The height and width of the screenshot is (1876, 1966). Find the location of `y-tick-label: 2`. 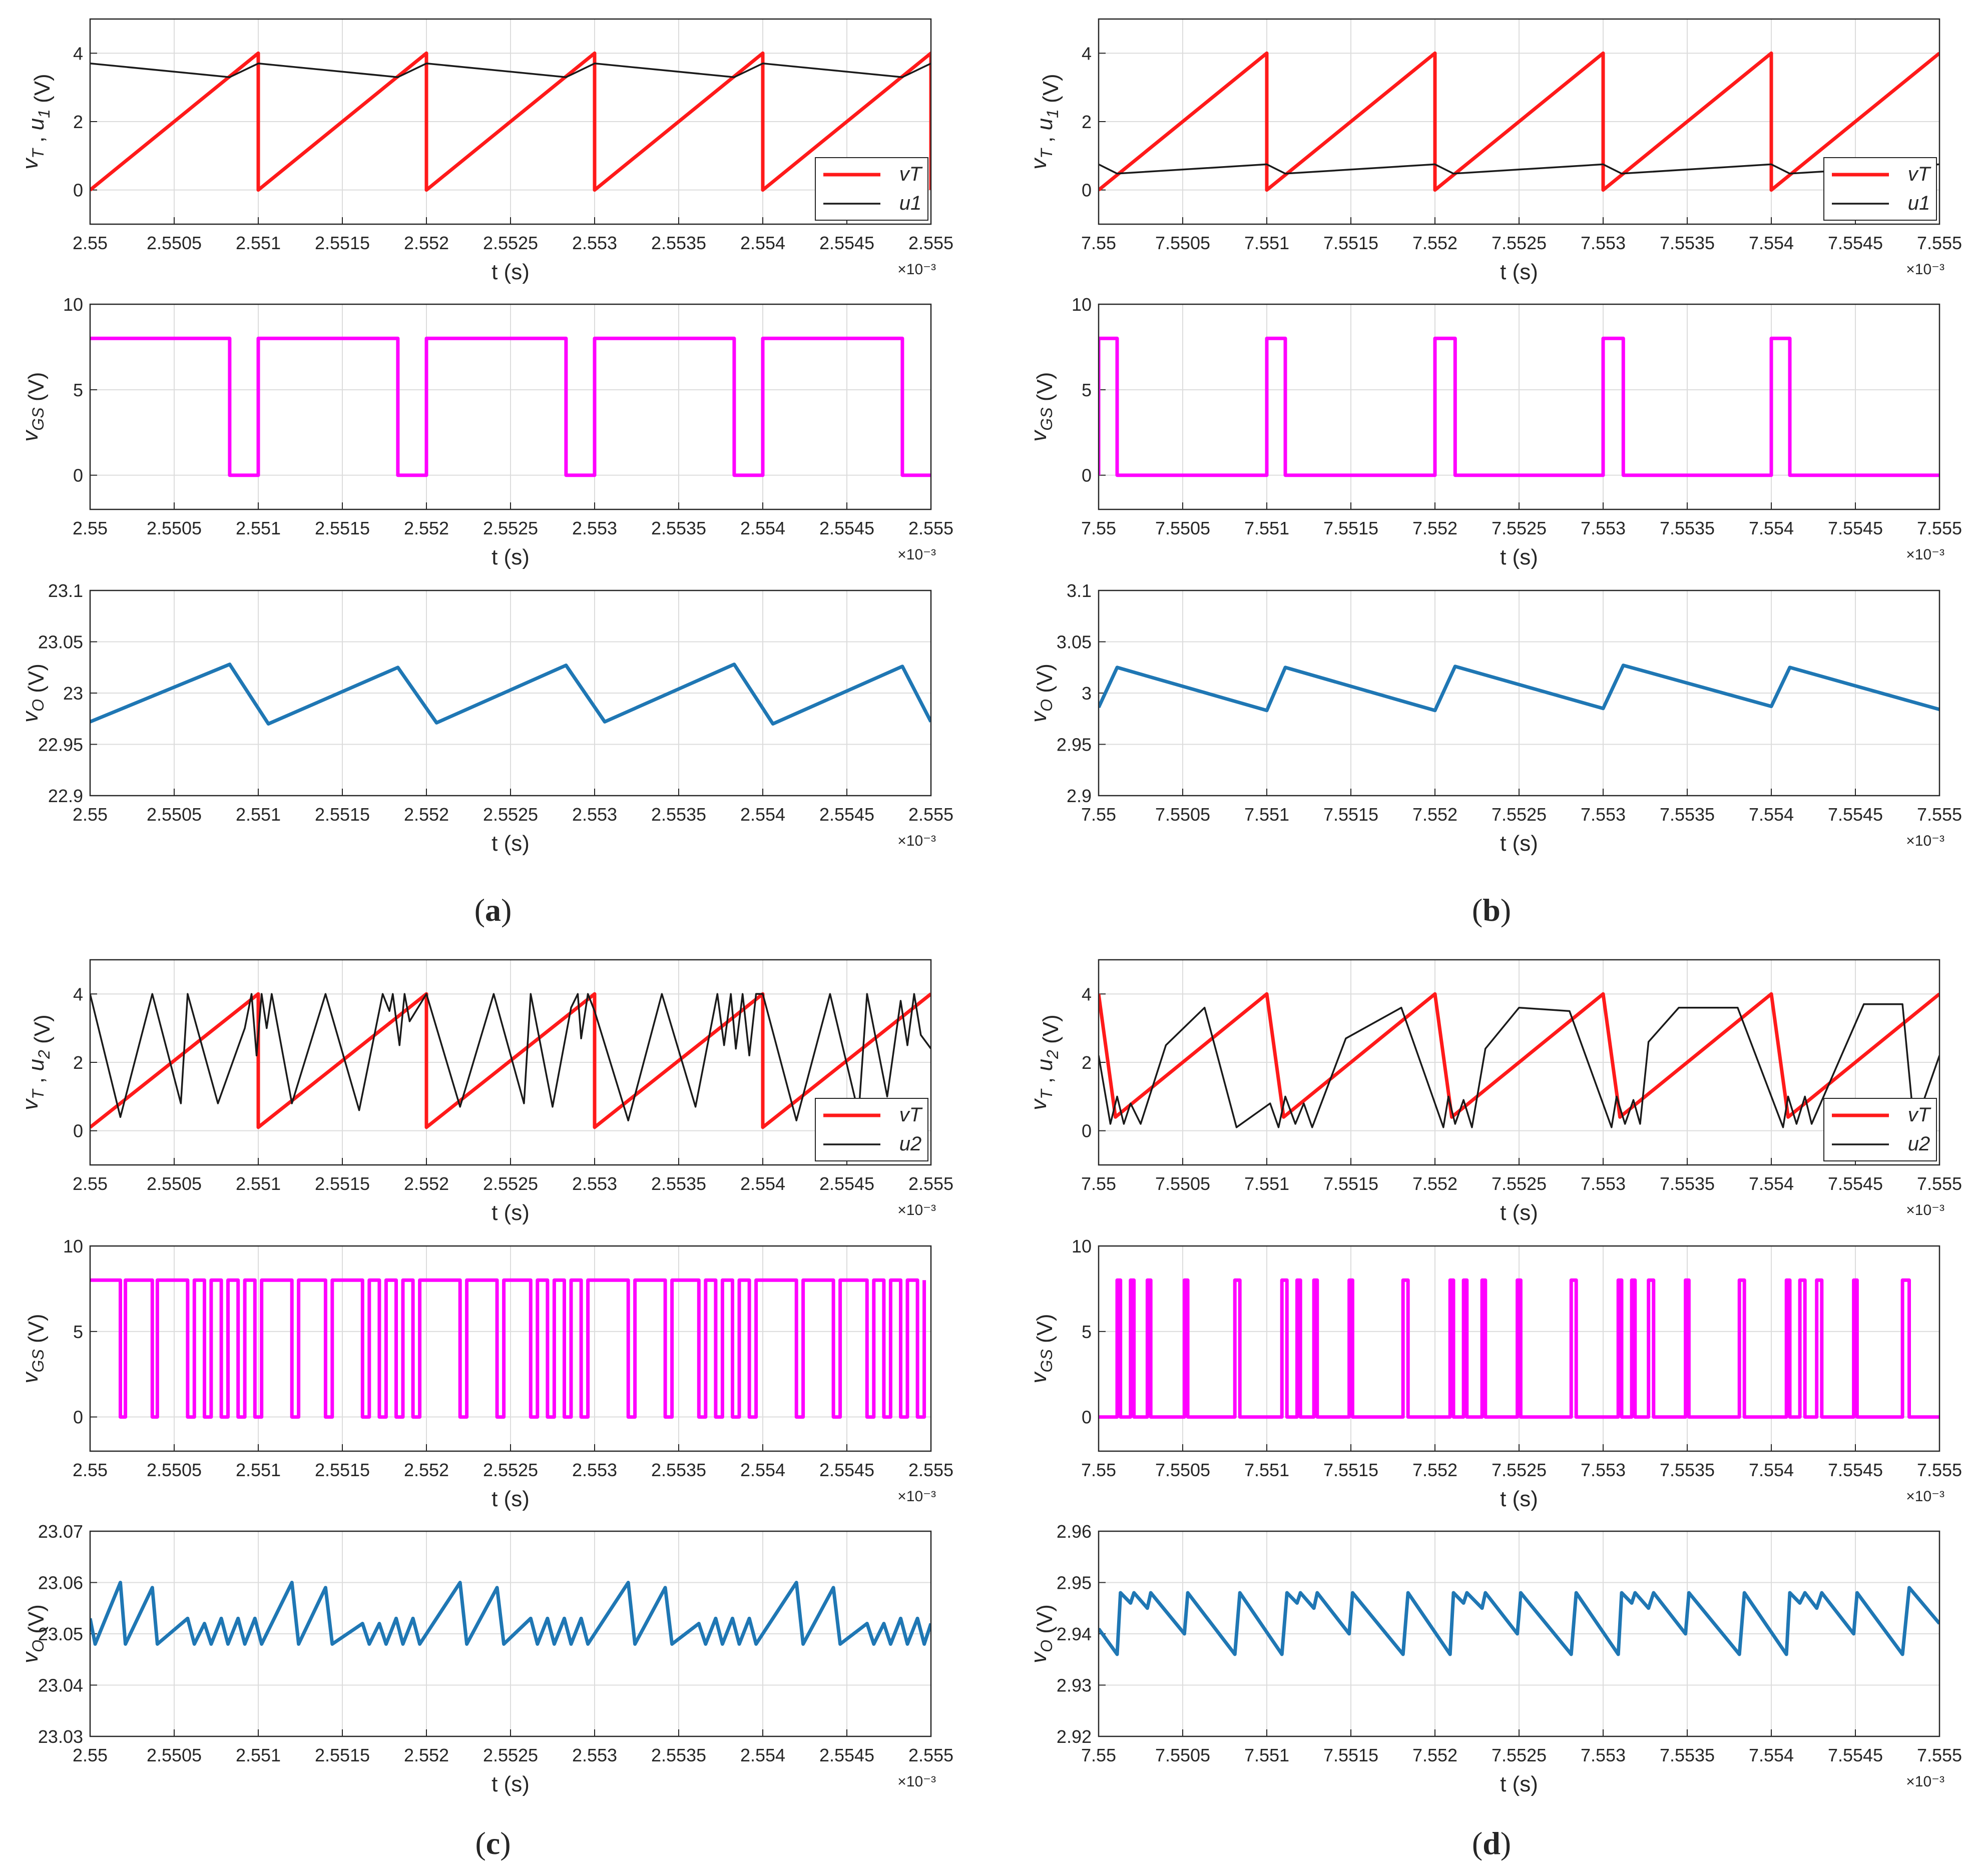

y-tick-label: 2 is located at coordinates (1087, 122).